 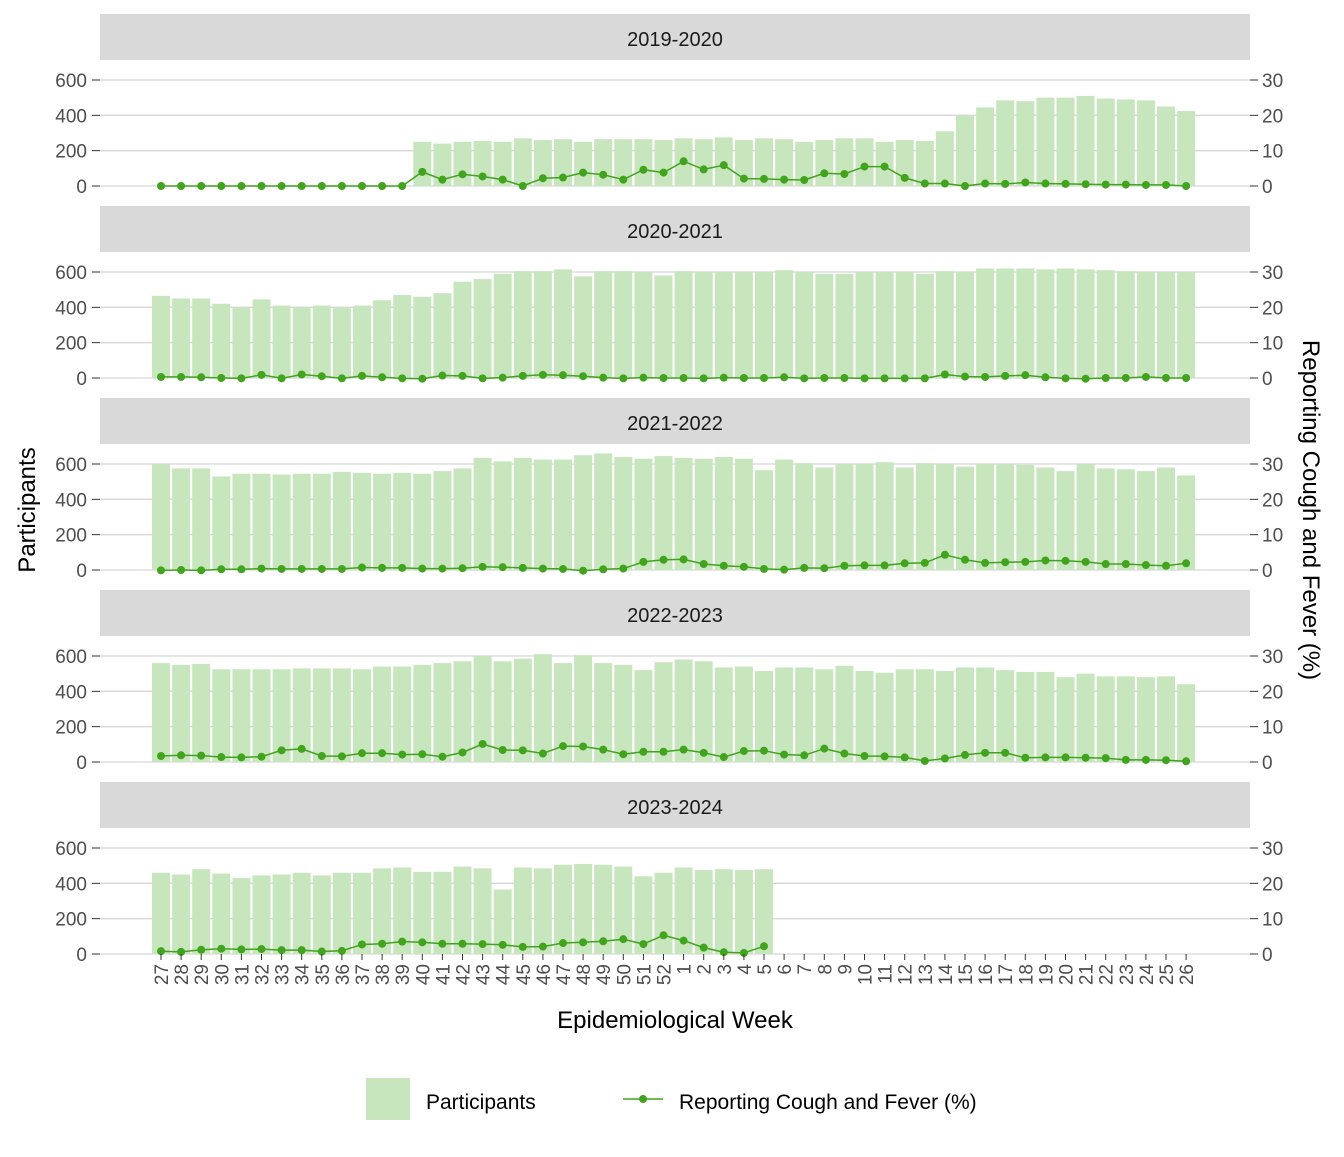 What do you see at coordinates (675, 424) in the screenshot?
I see `panel-strip-label: 2021-2022` at bounding box center [675, 424].